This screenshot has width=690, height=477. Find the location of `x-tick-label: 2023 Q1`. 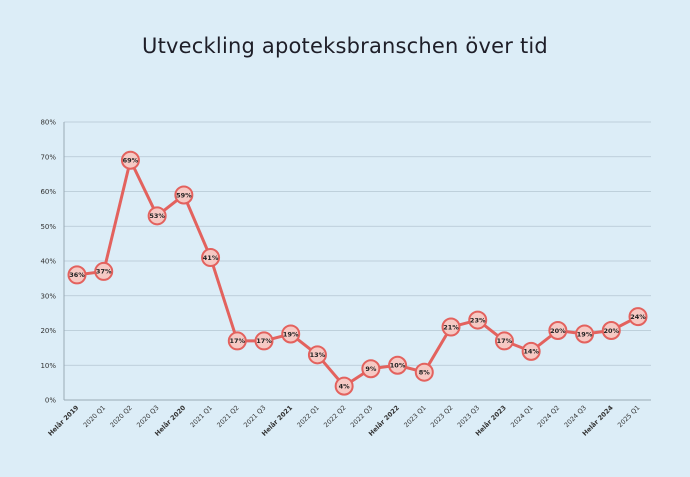

x-tick-label: 2023 Q1 is located at coordinates (414, 416).